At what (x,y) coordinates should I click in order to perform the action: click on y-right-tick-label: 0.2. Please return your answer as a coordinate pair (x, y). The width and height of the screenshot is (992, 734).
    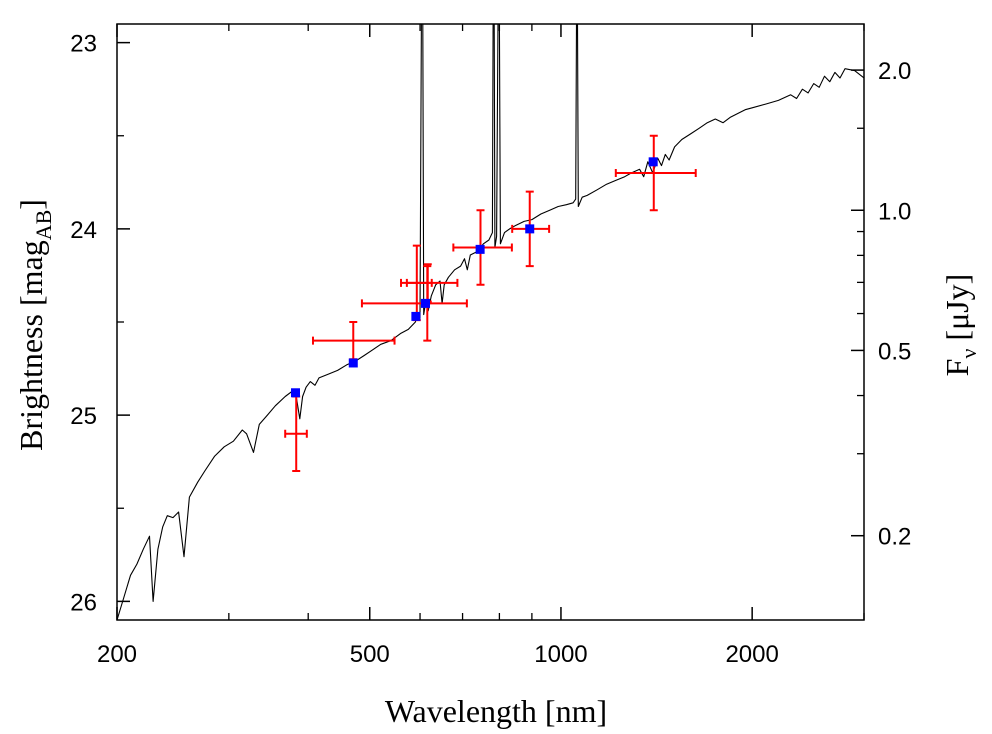
    Looking at the image, I should click on (894, 537).